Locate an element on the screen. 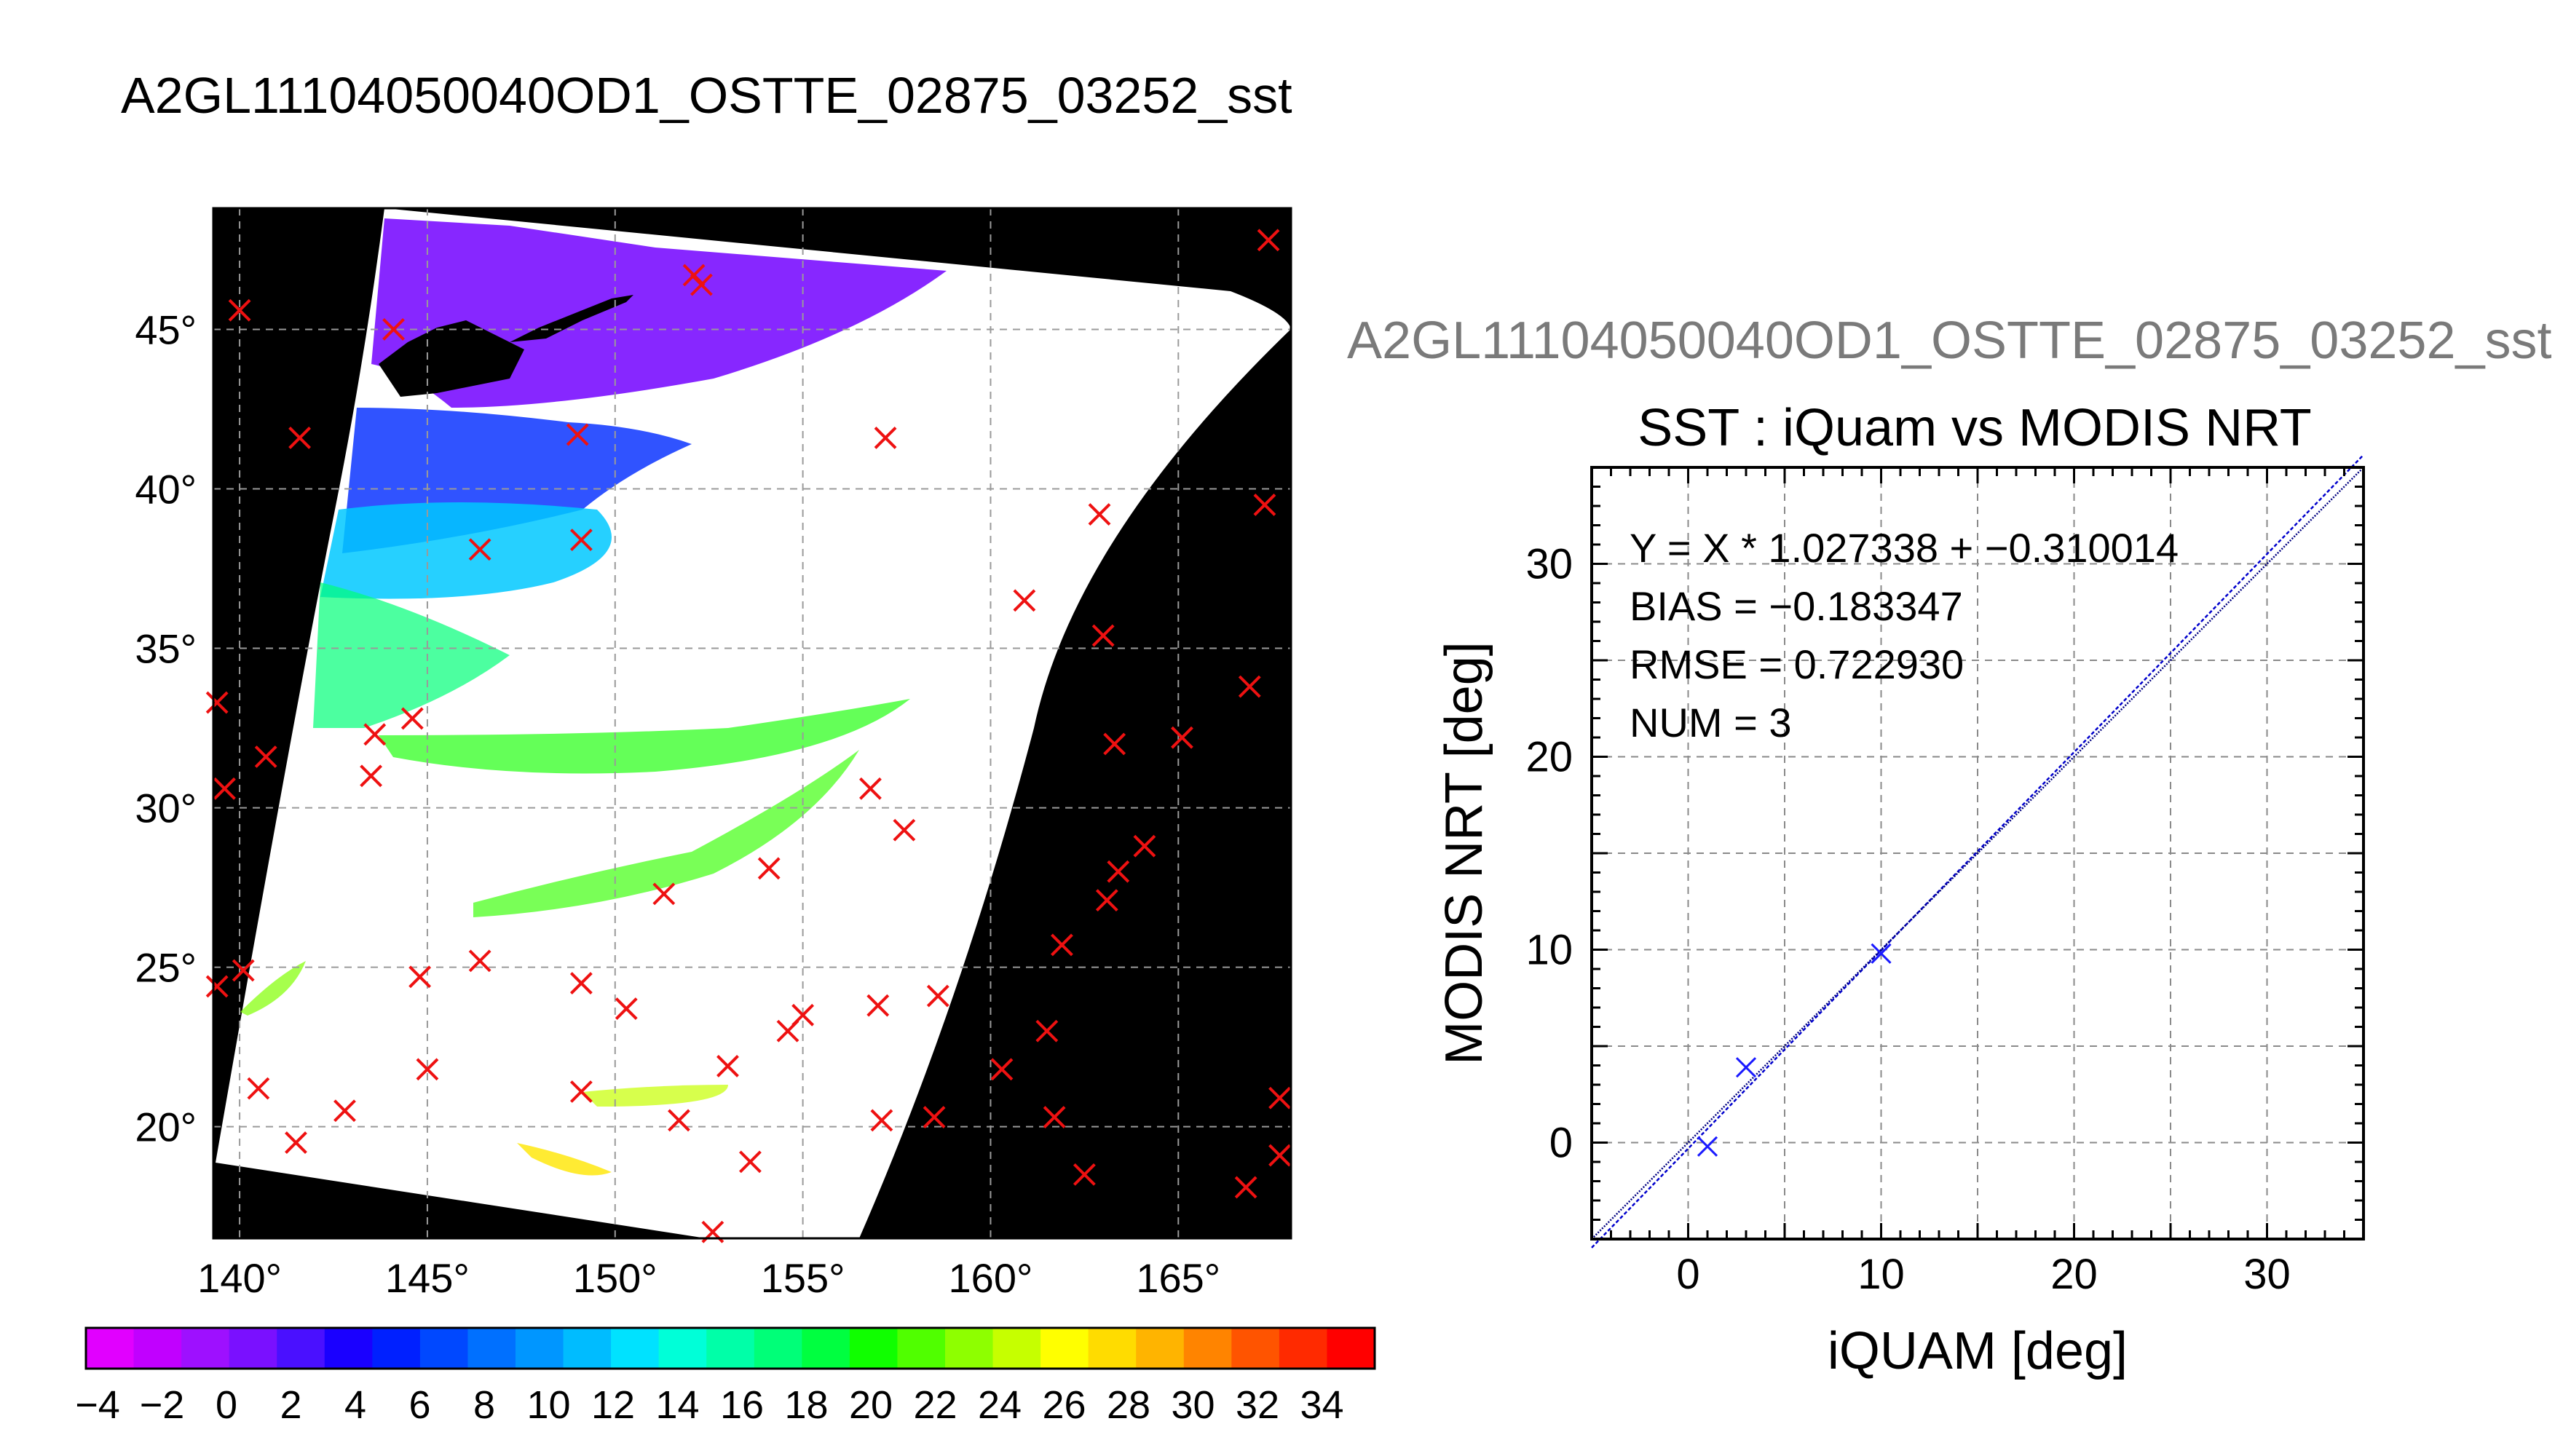  y-tick-label: 30 is located at coordinates (1549, 564).